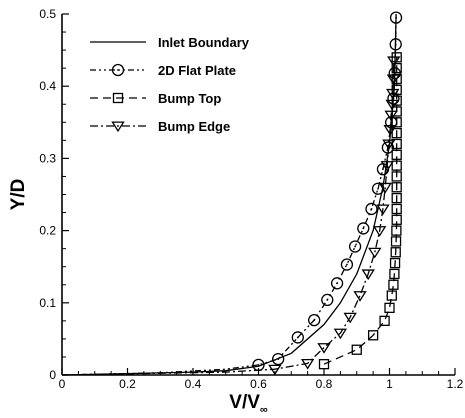 The height and width of the screenshot is (418, 465). What do you see at coordinates (18, 195) in the screenshot?
I see `y-axis-title: Y/D` at bounding box center [18, 195].